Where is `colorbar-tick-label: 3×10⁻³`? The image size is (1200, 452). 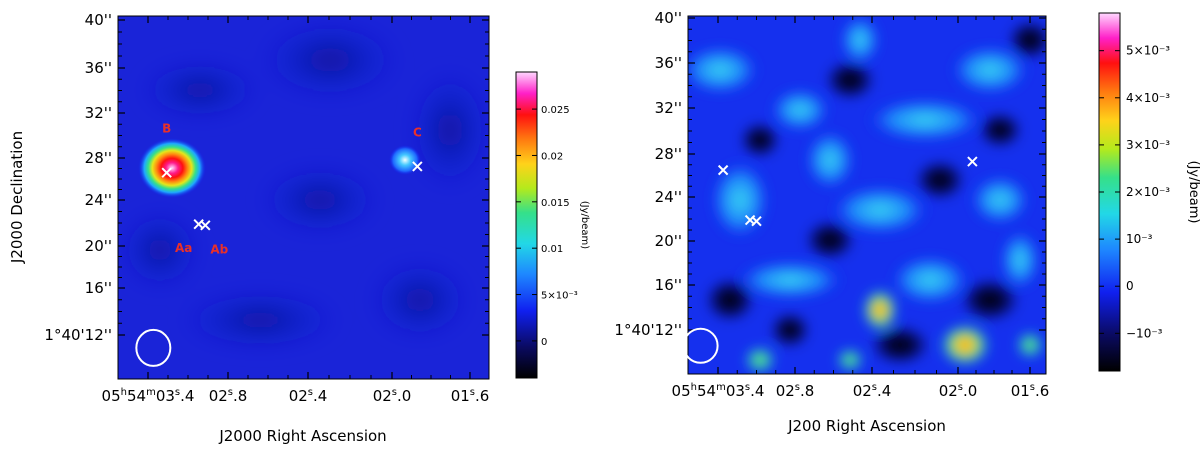 colorbar-tick-label: 3×10⁻³ is located at coordinates (1148, 145).